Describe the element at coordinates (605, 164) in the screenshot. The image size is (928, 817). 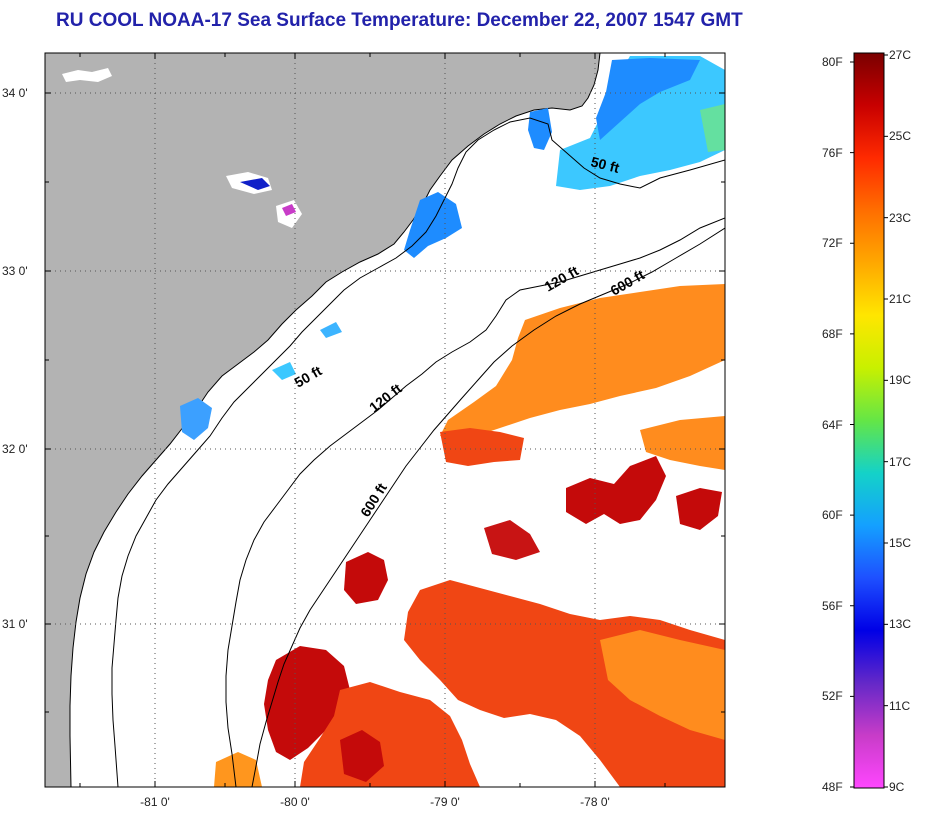
I see `contour-label-50ft-north: 50 ft` at that location.